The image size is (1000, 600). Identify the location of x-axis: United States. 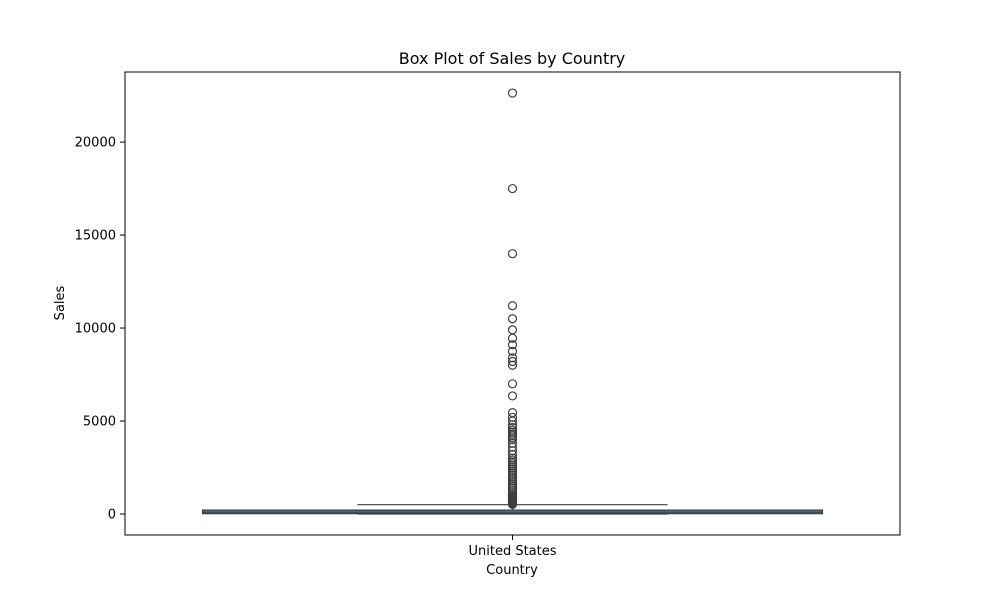
(512, 547).